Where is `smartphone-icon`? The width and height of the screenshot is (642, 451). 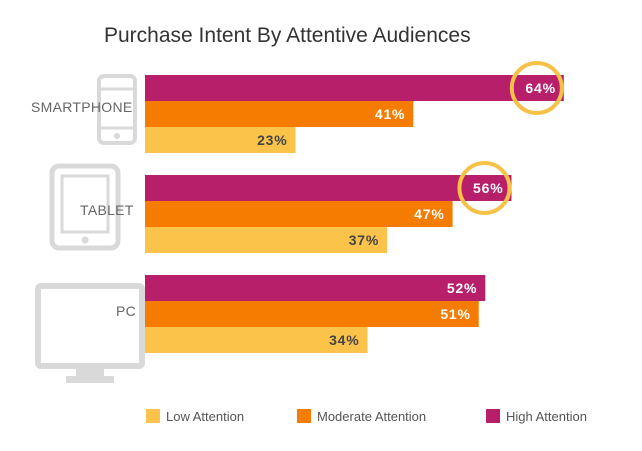
smartphone-icon is located at coordinates (117, 109).